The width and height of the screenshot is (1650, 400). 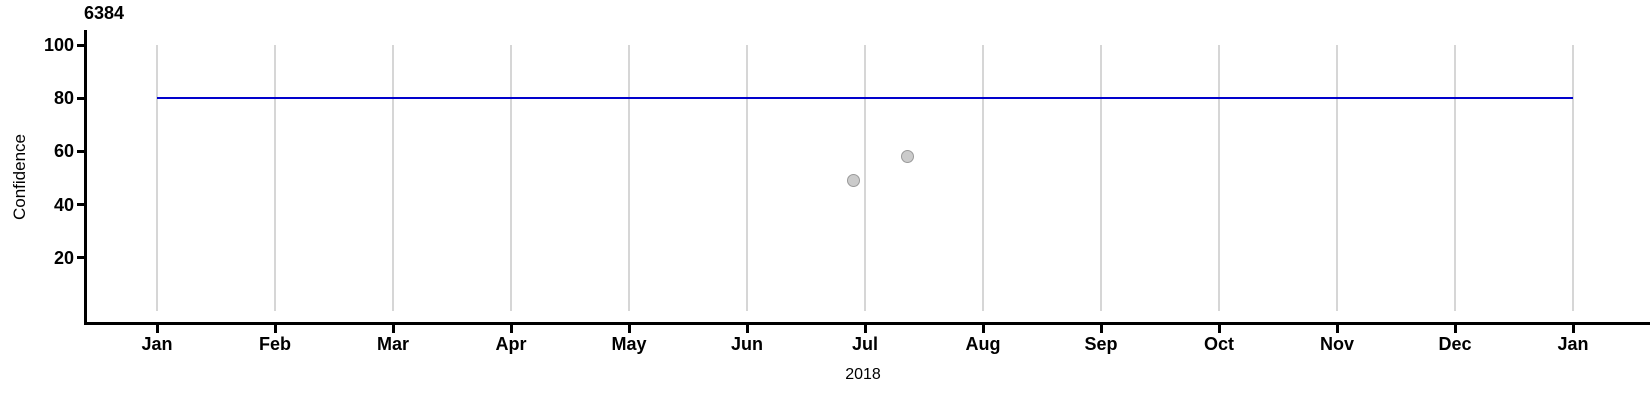 What do you see at coordinates (867, 323) in the screenshot?
I see `x-axis-line` at bounding box center [867, 323].